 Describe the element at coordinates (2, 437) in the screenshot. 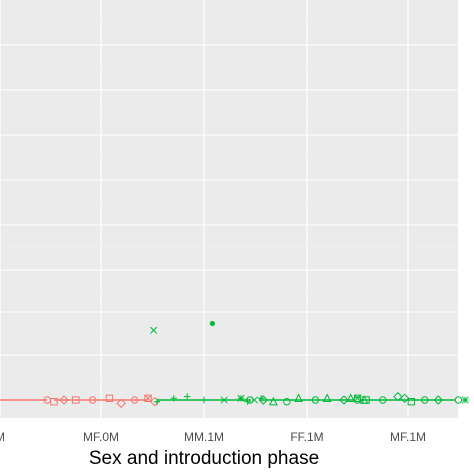

I see `x-tick-label: M` at that location.